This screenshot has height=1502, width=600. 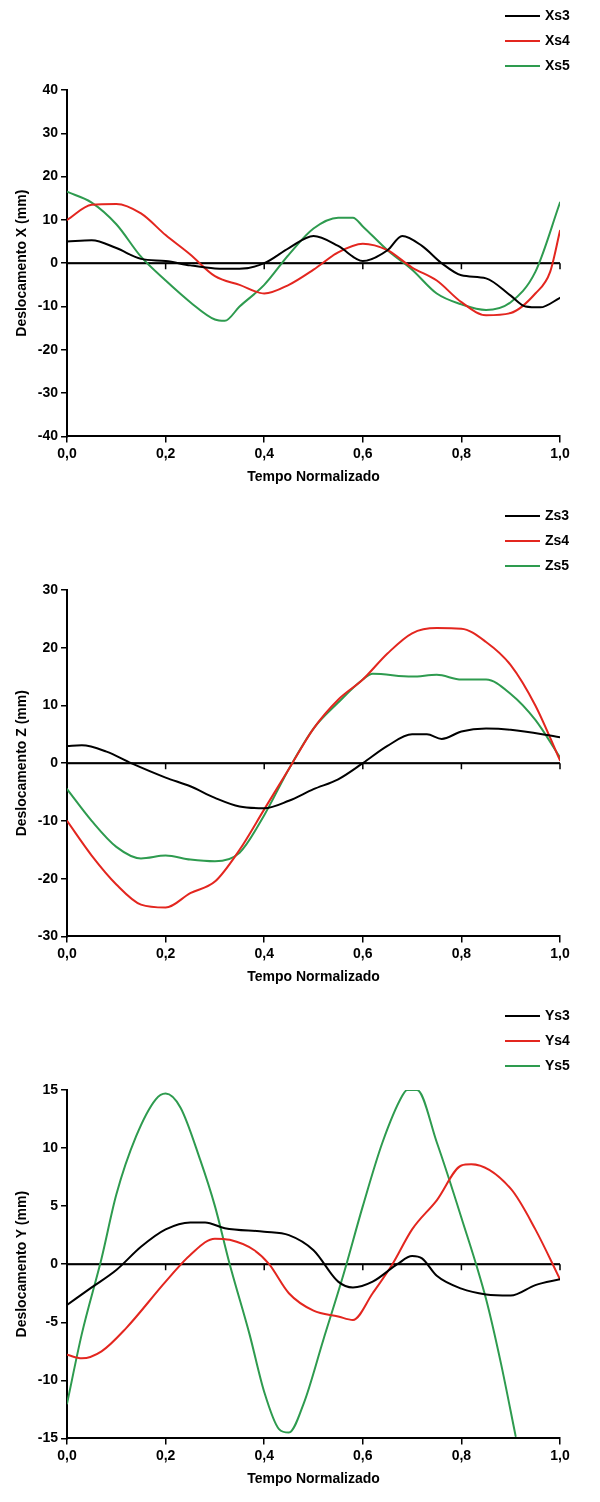 I want to click on legend-label: Xs3, so click(x=558, y=14).